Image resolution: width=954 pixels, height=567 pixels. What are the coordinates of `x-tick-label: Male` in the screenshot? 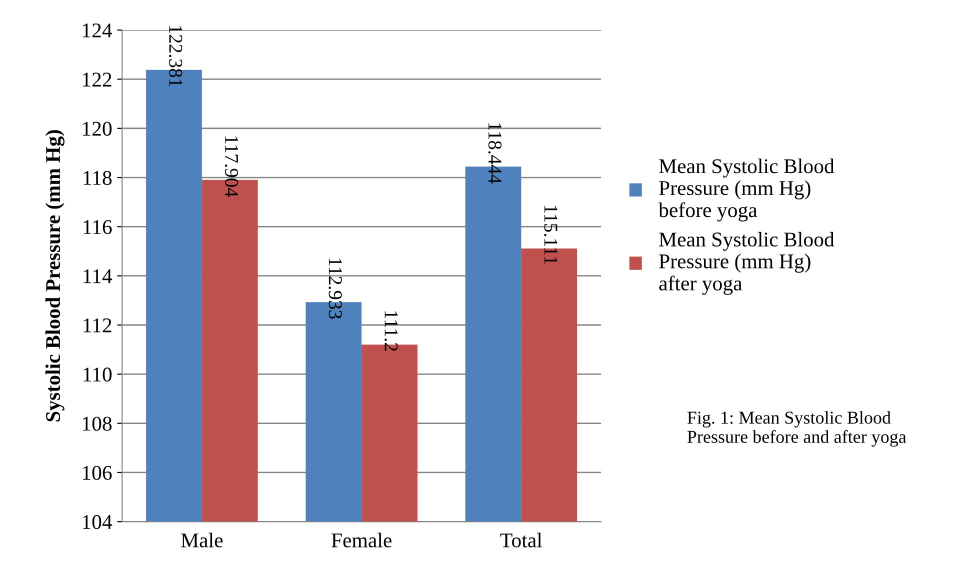 It's located at (202, 540).